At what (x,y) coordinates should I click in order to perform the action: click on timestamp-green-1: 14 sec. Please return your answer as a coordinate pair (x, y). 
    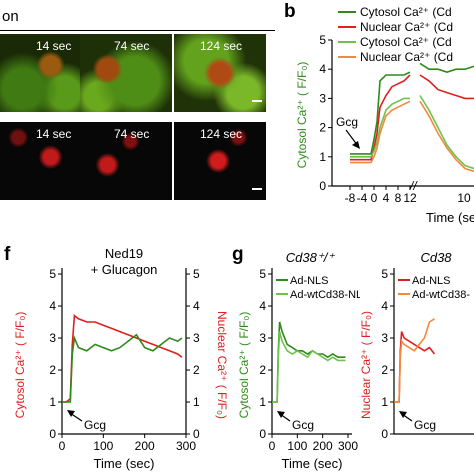
    Looking at the image, I should click on (54, 46).